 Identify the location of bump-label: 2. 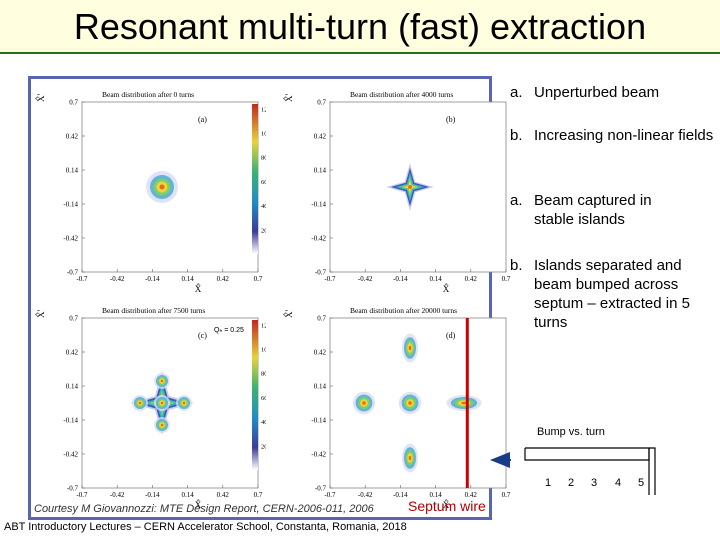
(571, 483).